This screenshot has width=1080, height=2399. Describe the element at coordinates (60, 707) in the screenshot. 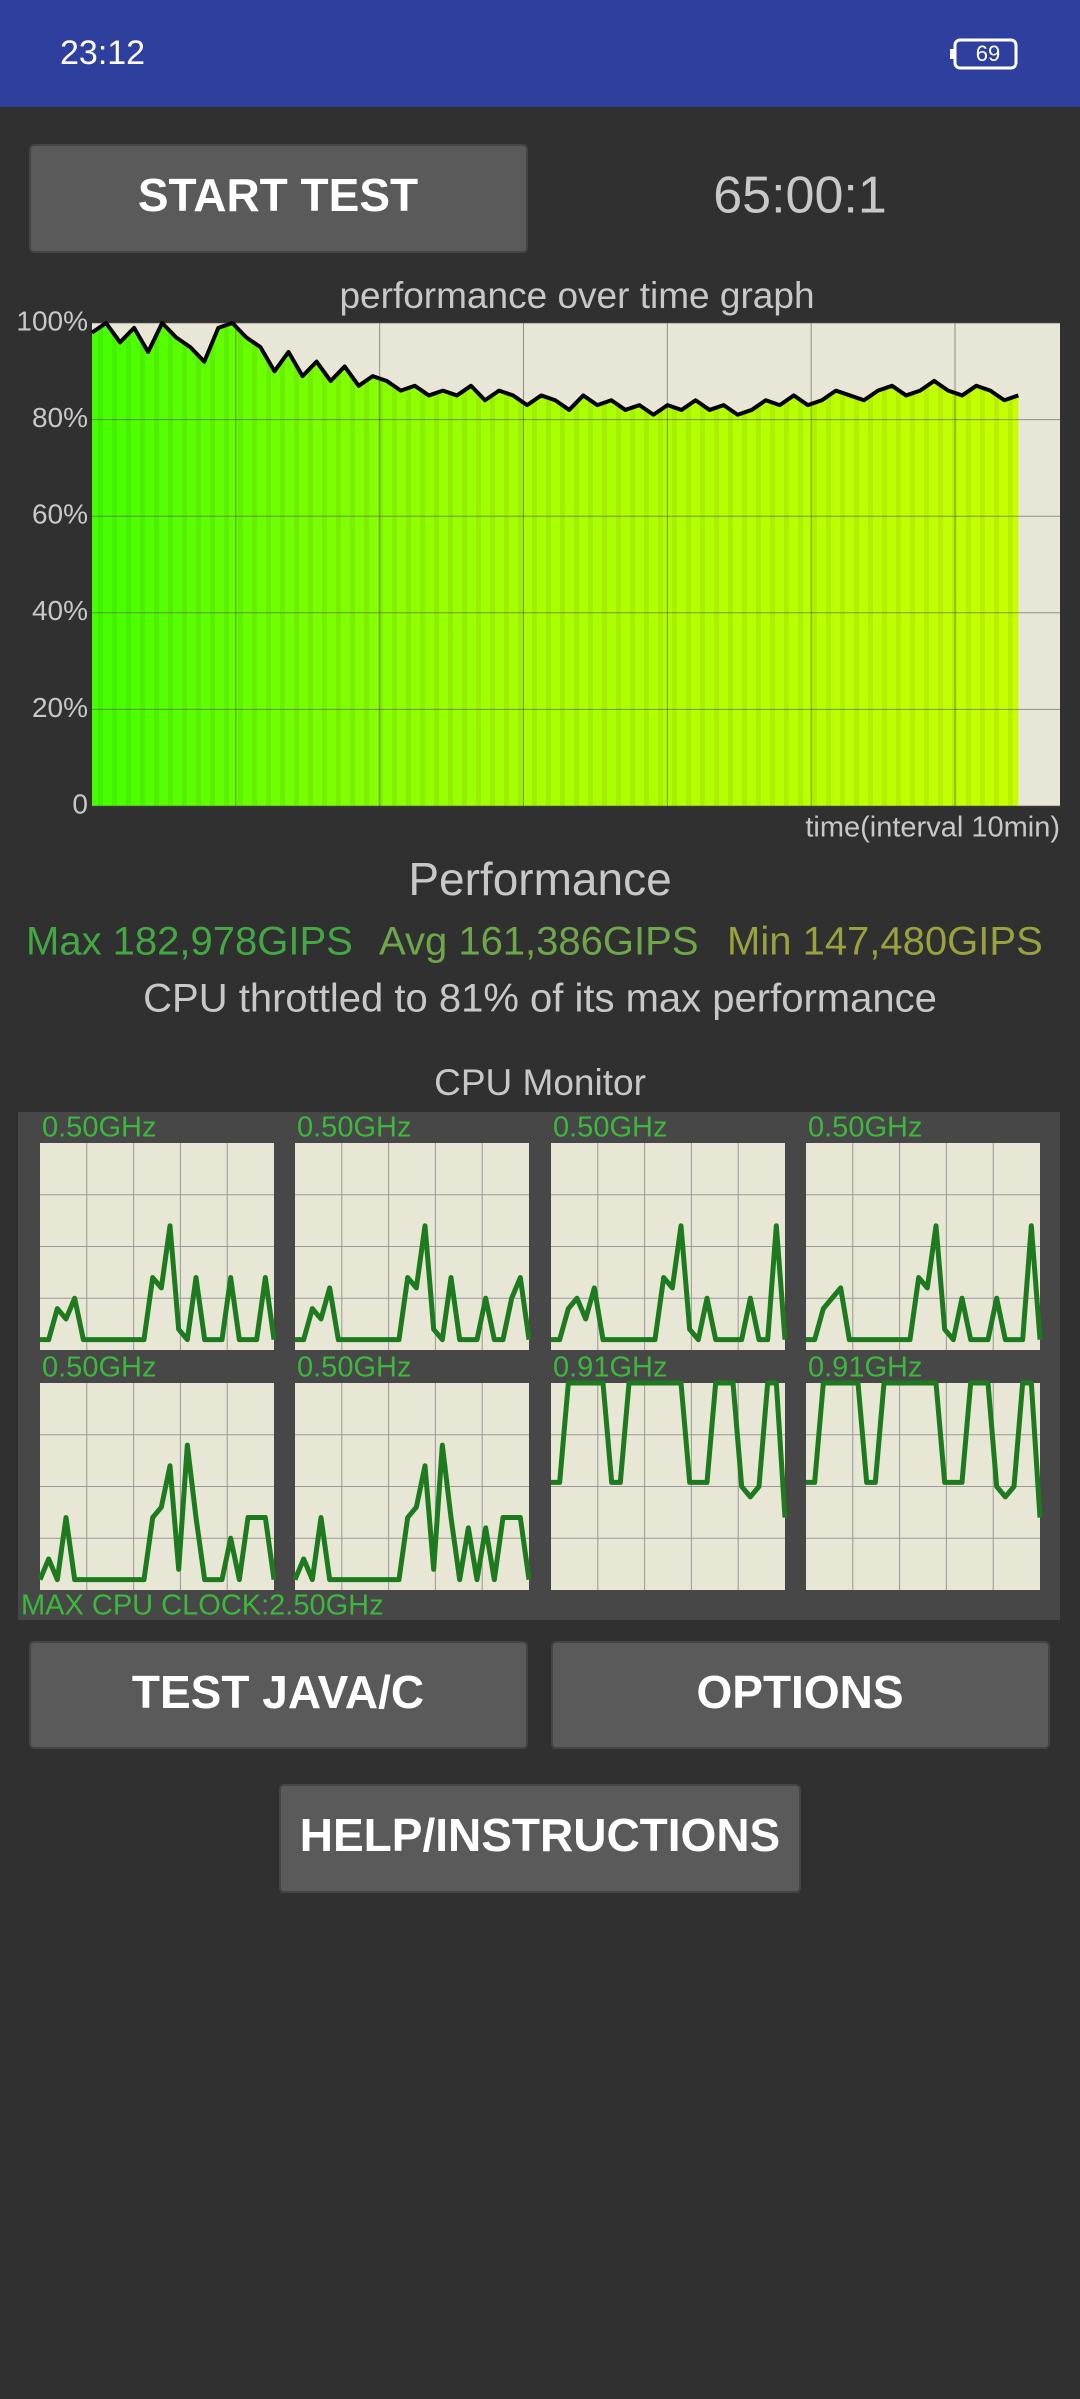

I see `y-tick-label: 20%` at that location.